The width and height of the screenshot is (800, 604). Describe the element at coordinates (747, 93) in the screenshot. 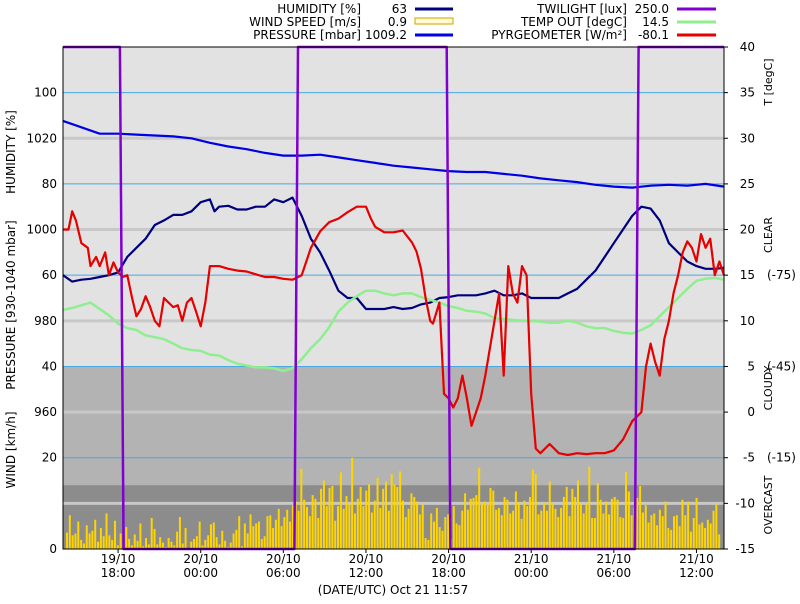

I see `temp-tick-label: 35` at that location.